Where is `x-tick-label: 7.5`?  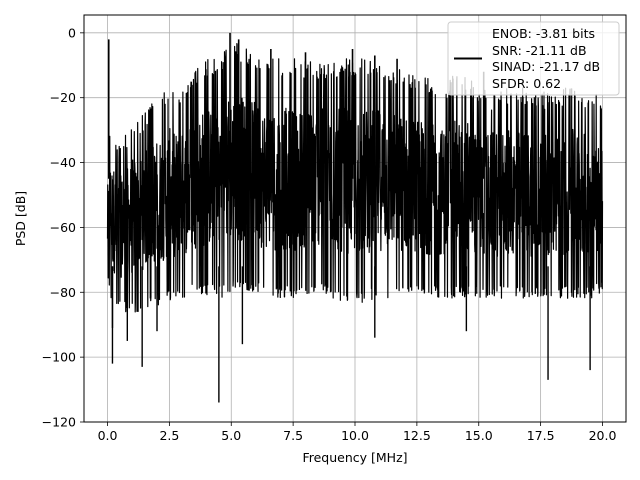
x-tick-label: 7.5 is located at coordinates (293, 435).